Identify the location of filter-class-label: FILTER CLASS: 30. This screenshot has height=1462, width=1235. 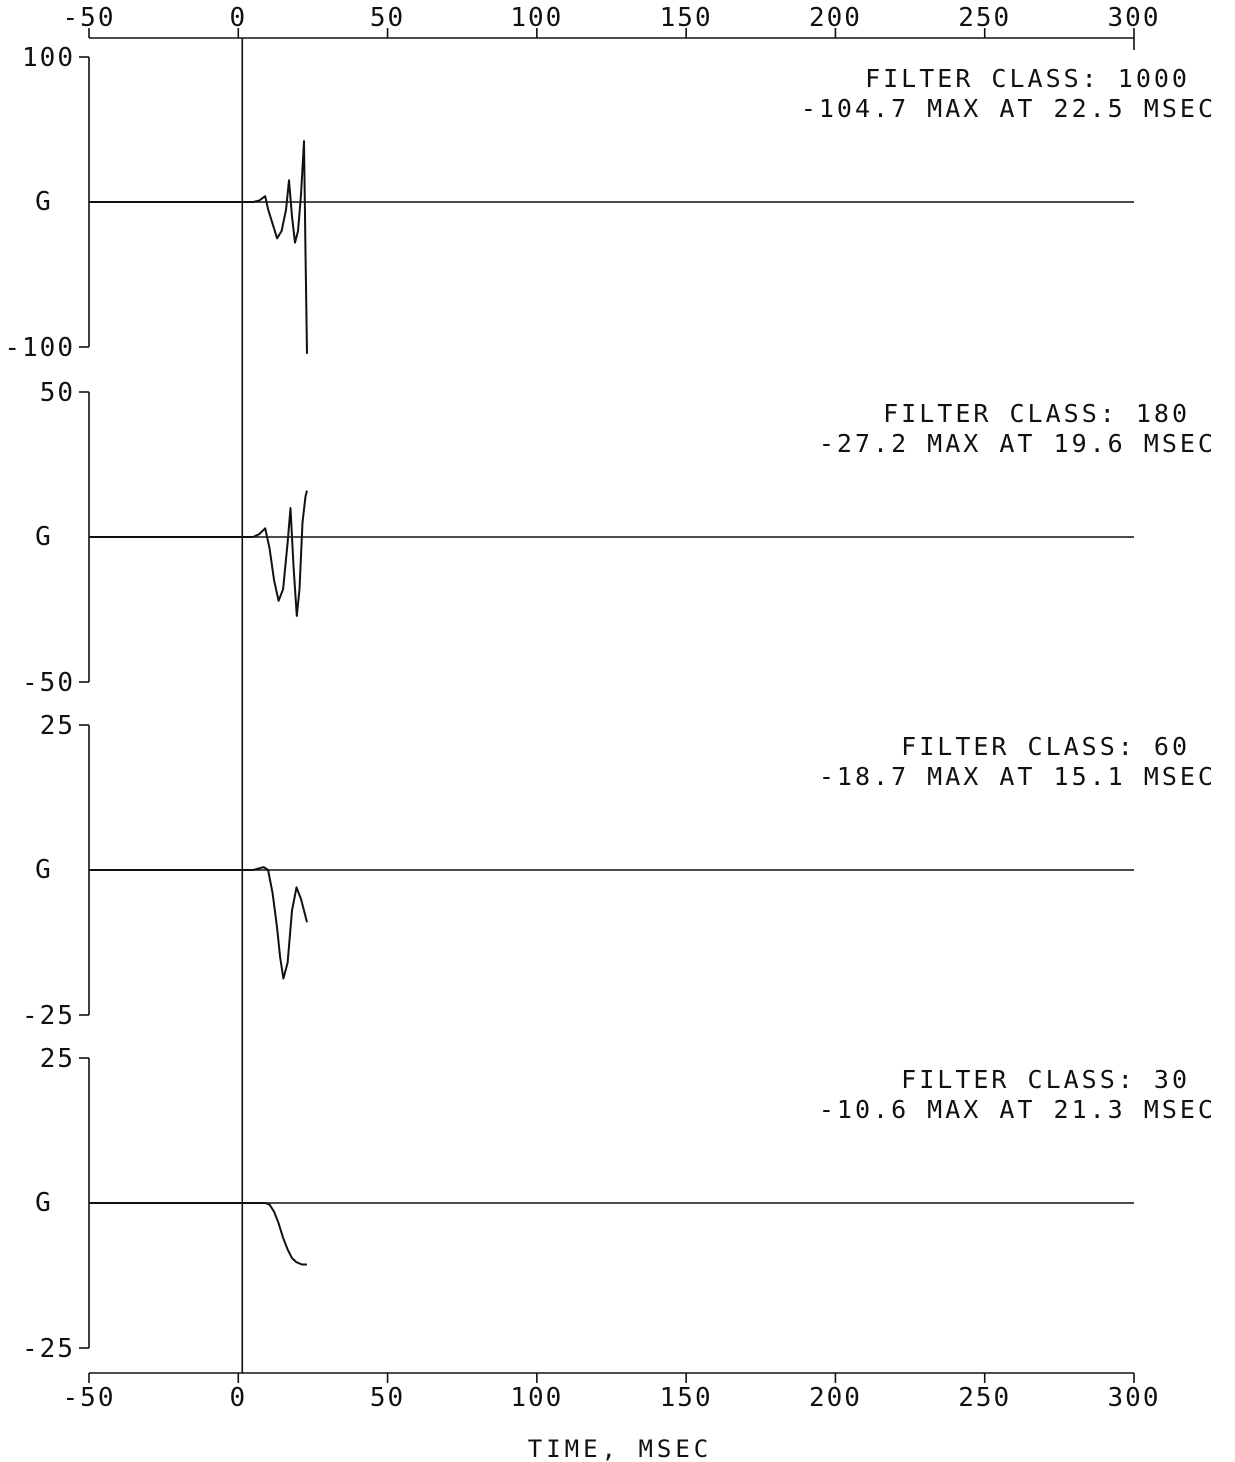
(1045, 1079).